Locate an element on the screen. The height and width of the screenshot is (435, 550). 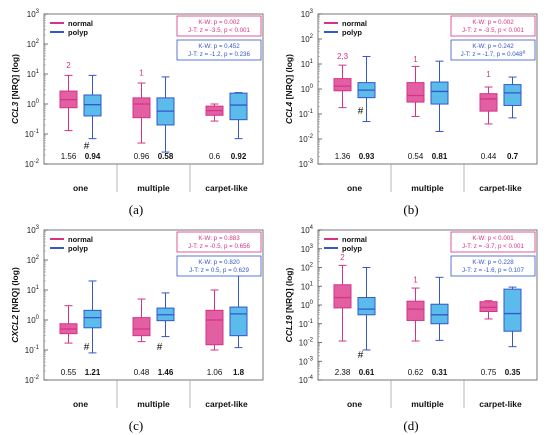
significance-annotation: 2 is located at coordinates (342, 257).